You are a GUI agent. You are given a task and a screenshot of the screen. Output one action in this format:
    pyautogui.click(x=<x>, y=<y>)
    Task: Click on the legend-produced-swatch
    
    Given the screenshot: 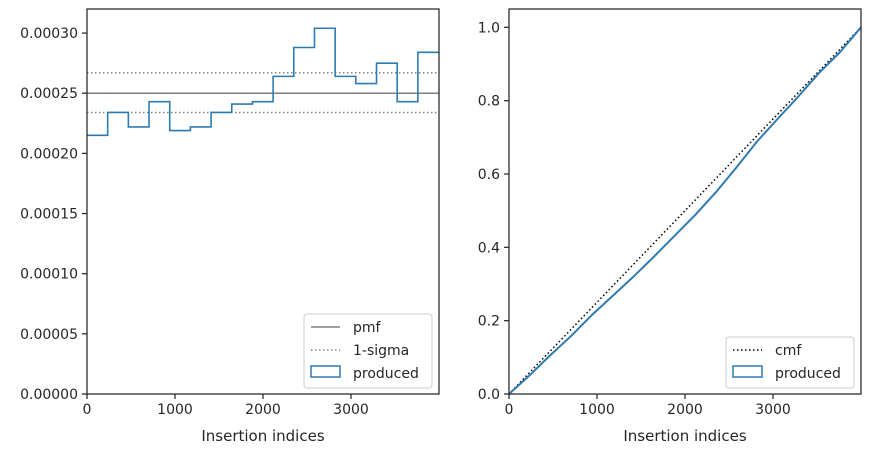 What is the action you would take?
    pyautogui.click(x=325, y=371)
    